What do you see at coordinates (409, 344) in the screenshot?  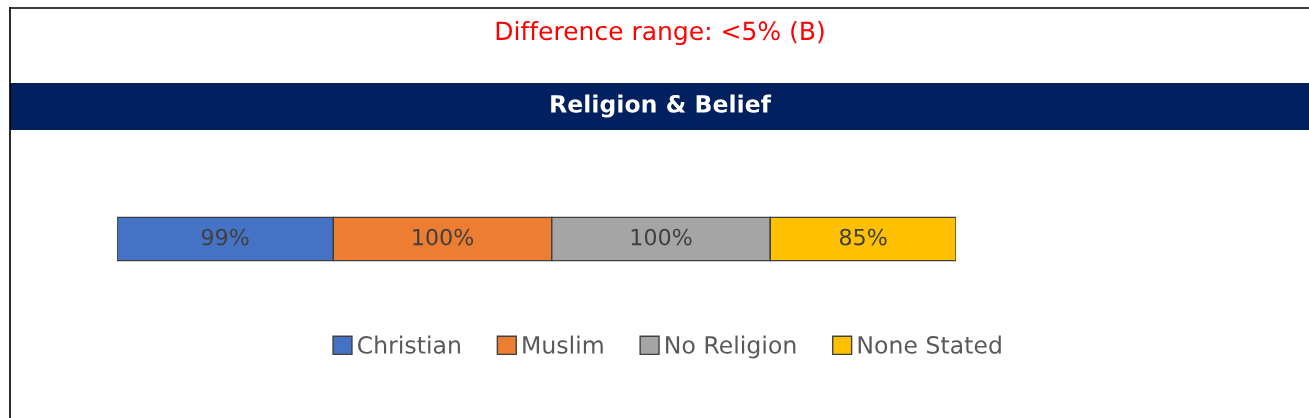 I see `legend-label: Christian` at bounding box center [409, 344].